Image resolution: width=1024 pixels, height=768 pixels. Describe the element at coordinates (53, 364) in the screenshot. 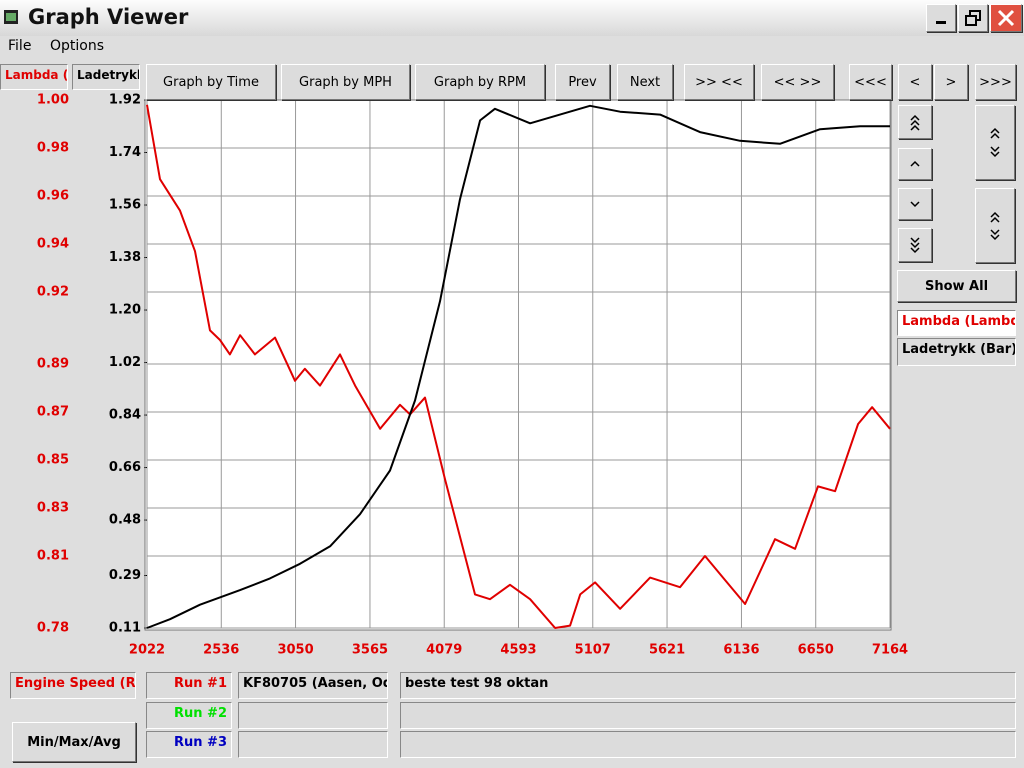

I see `y-tick-label: 0.89` at that location.